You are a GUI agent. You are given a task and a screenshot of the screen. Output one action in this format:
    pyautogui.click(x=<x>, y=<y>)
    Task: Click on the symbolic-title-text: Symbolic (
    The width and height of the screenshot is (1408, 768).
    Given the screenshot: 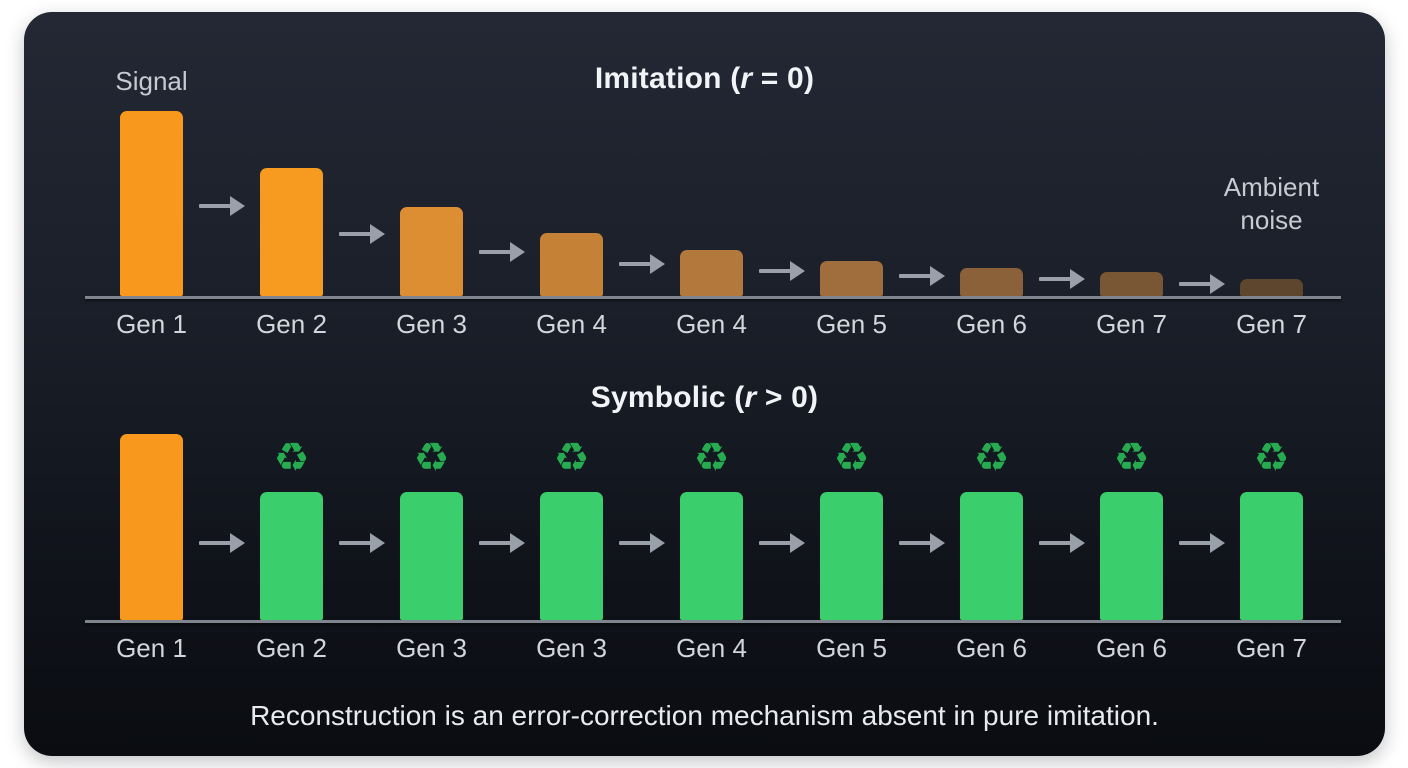 What is the action you would take?
    pyautogui.click(x=667, y=397)
    